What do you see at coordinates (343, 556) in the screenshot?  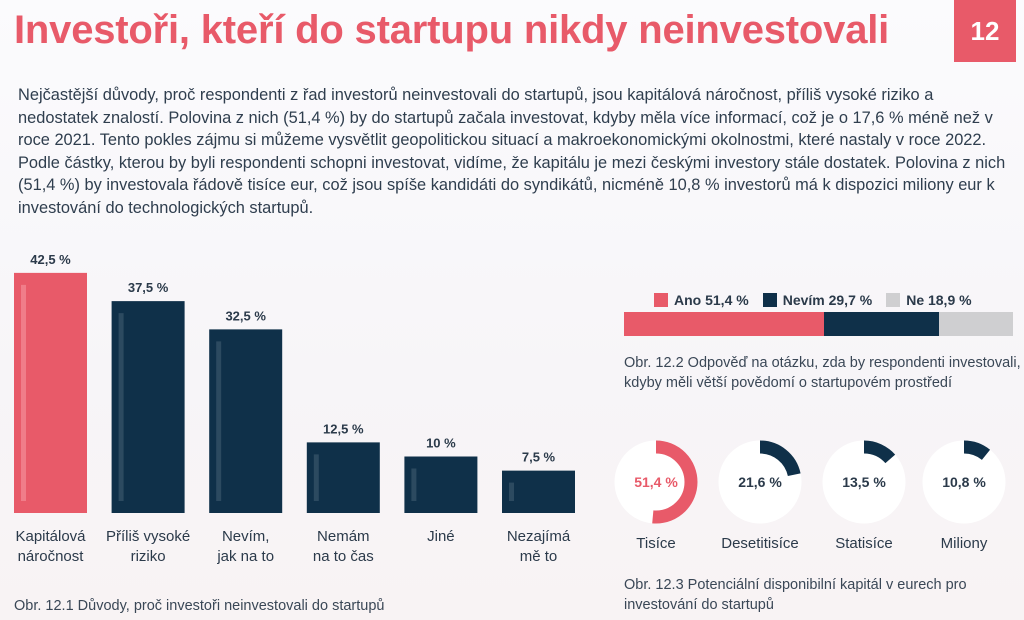 I see `bar-category-label-4-line-2: na to čas` at bounding box center [343, 556].